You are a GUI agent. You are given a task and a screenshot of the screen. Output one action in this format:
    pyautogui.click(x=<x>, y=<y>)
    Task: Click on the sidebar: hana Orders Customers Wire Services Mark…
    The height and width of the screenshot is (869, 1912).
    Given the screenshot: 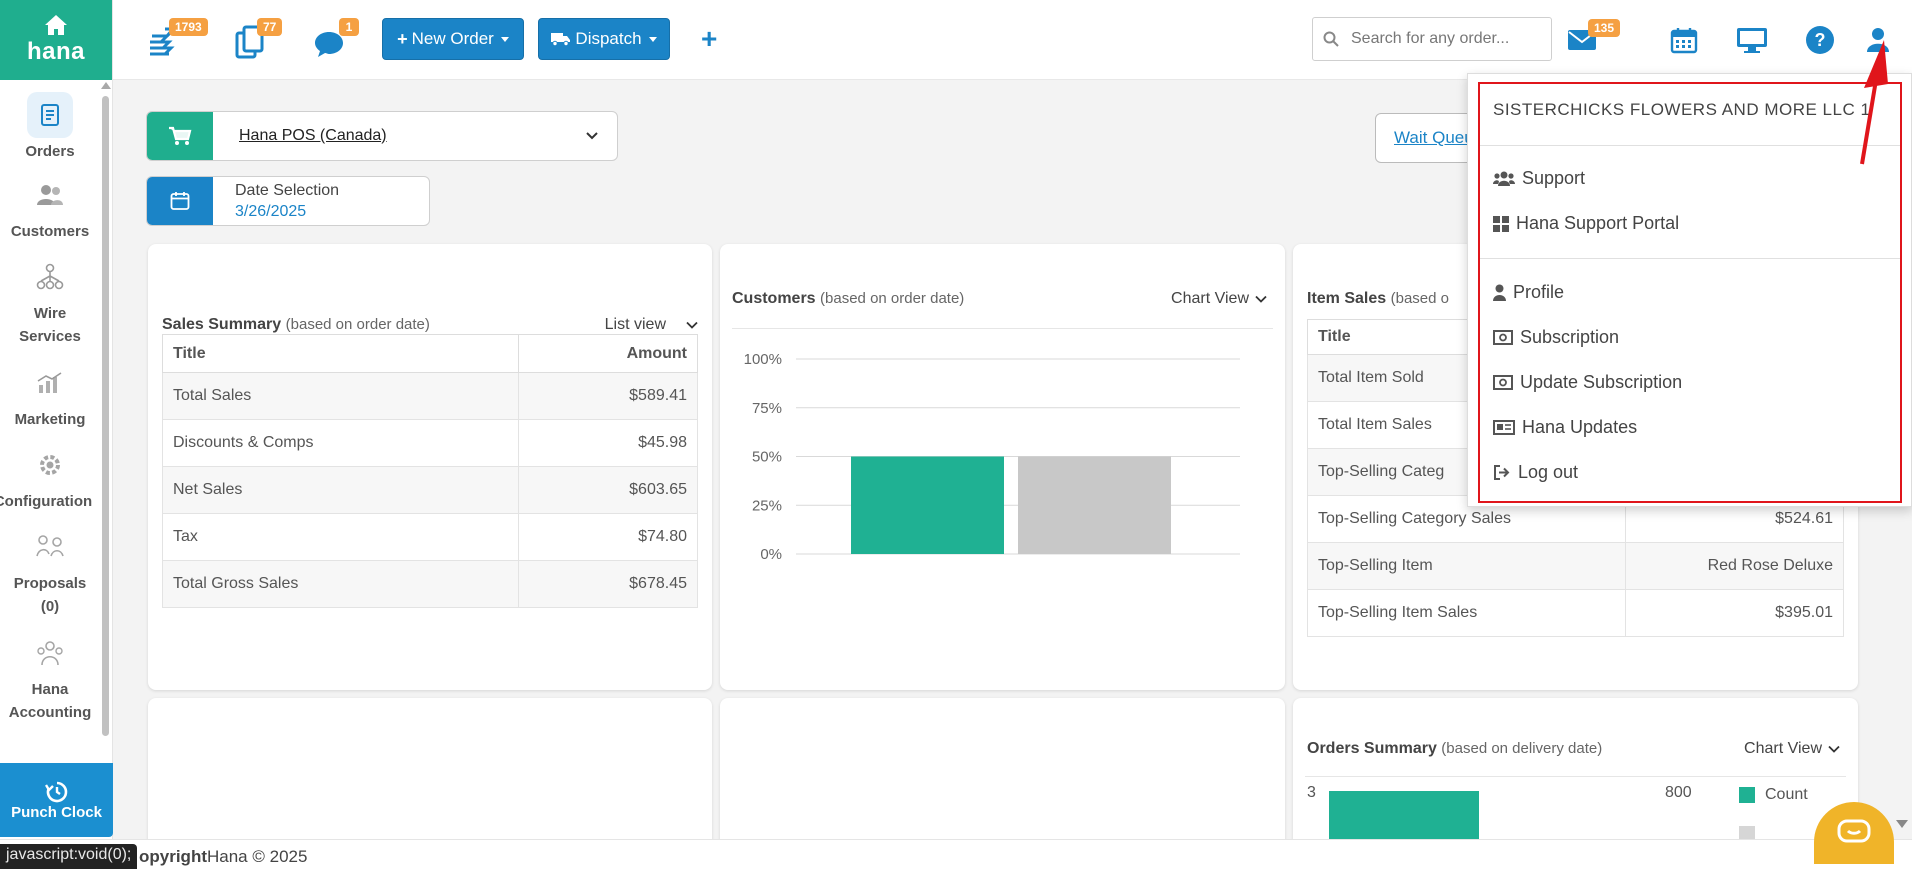 What is the action you would take?
    pyautogui.click(x=56, y=434)
    